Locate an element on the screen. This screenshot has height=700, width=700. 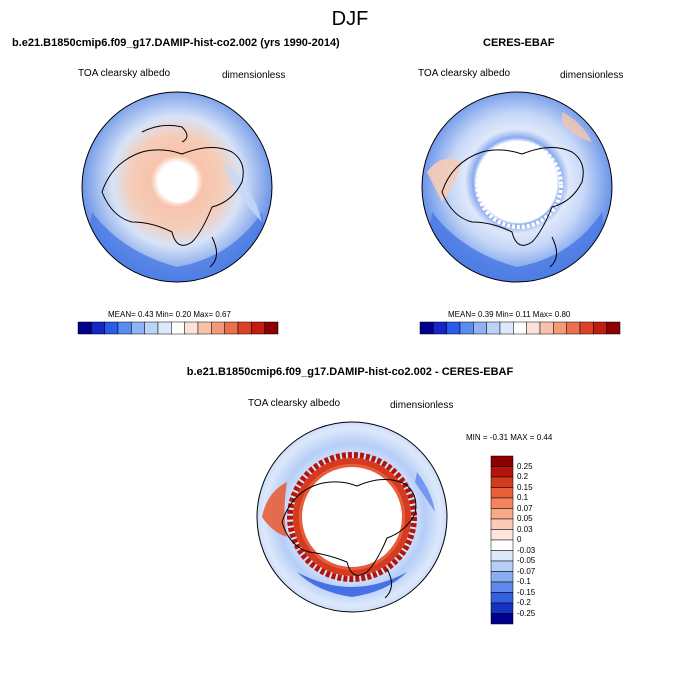
colorbar-tick-label: 0 is located at coordinates (519, 539).